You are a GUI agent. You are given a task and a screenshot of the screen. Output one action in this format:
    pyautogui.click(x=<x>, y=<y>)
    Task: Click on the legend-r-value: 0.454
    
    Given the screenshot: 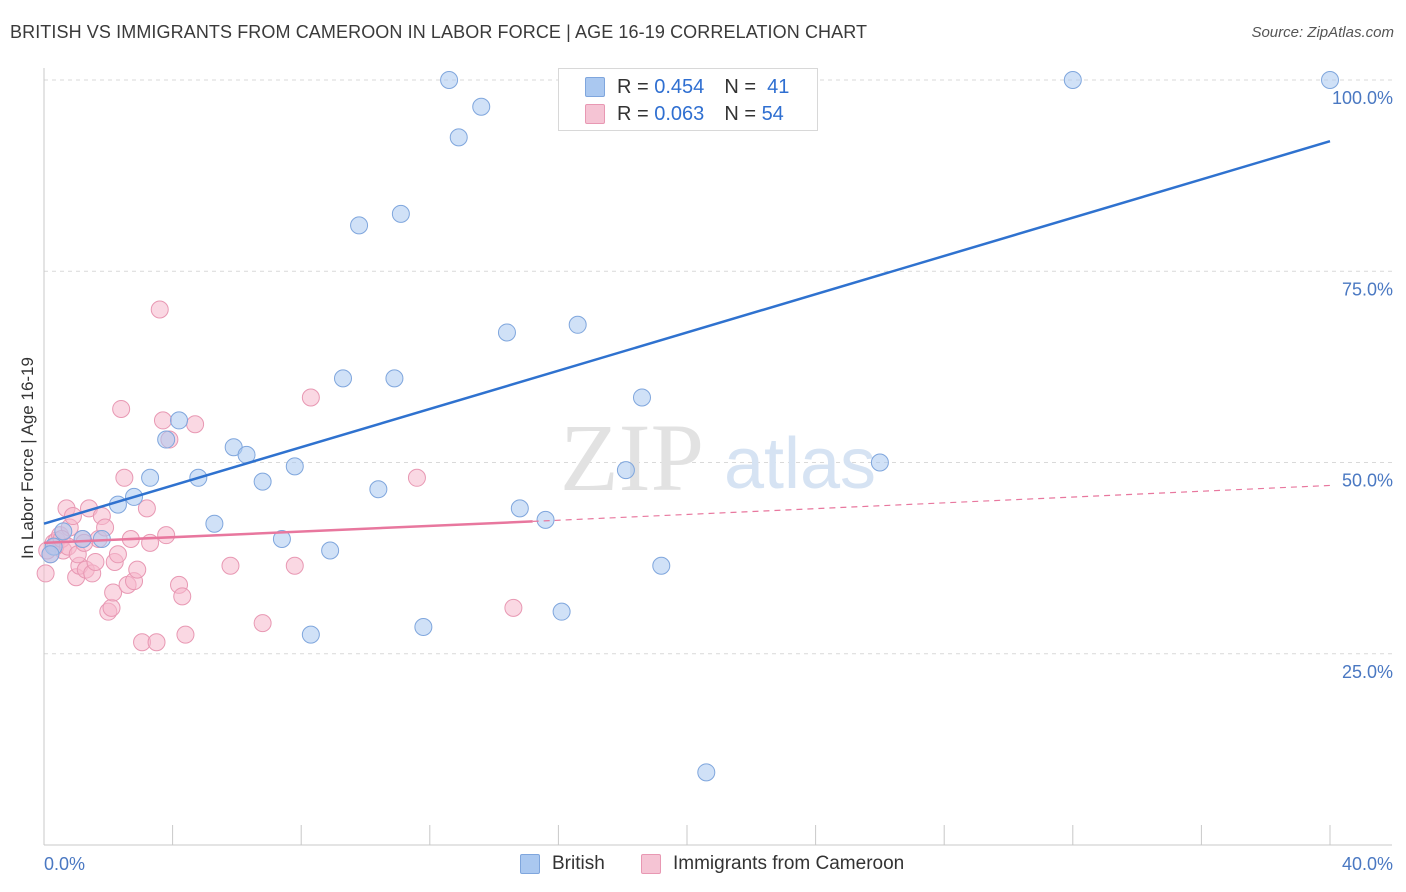 What is the action you would take?
    pyautogui.click(x=679, y=86)
    